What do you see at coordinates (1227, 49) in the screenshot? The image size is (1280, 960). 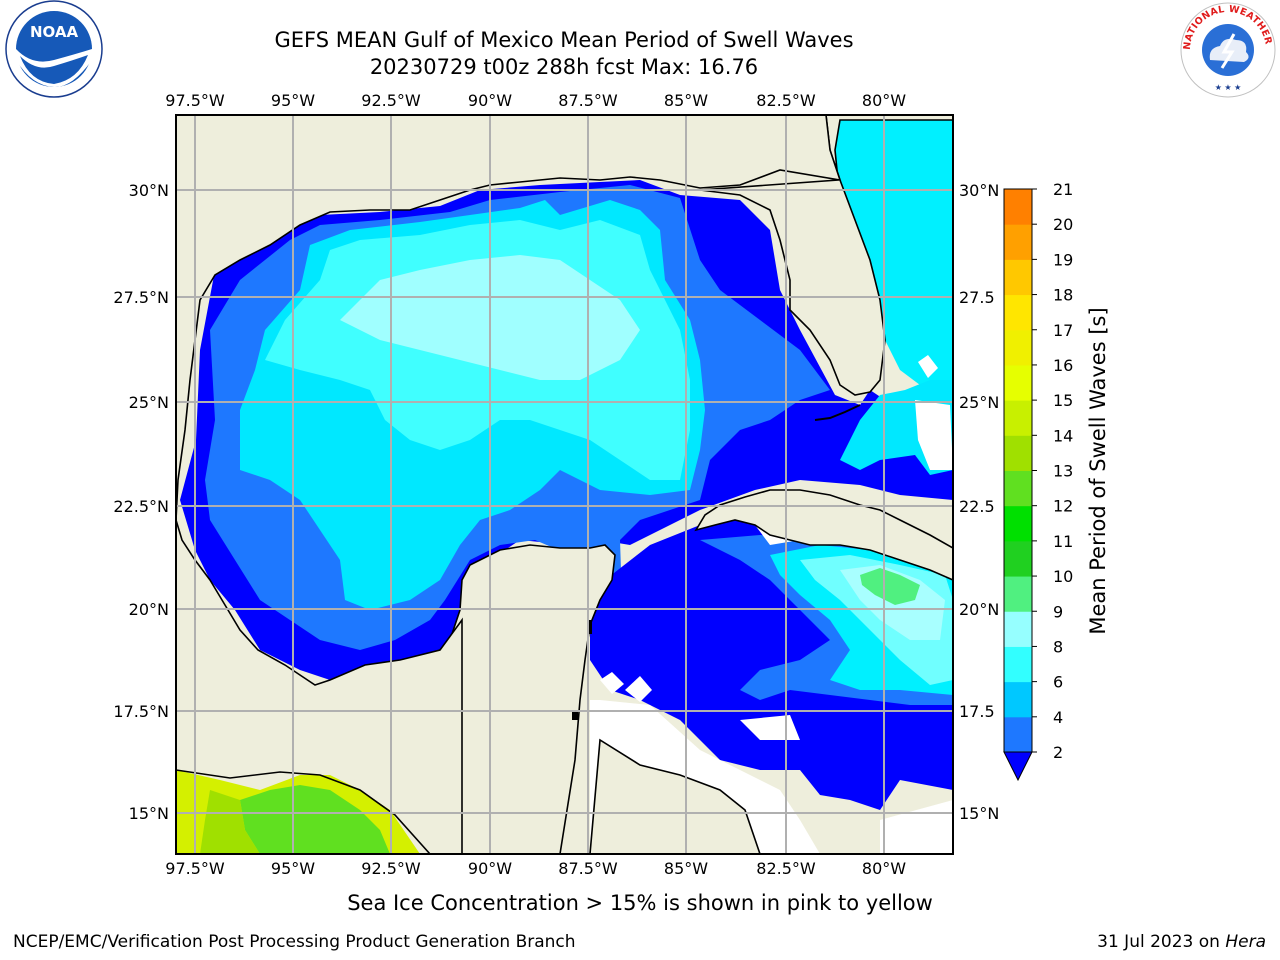 I see `nws-logo-icon: NATIONAL WEATHER SERVICE ★ ★ ★` at bounding box center [1227, 49].